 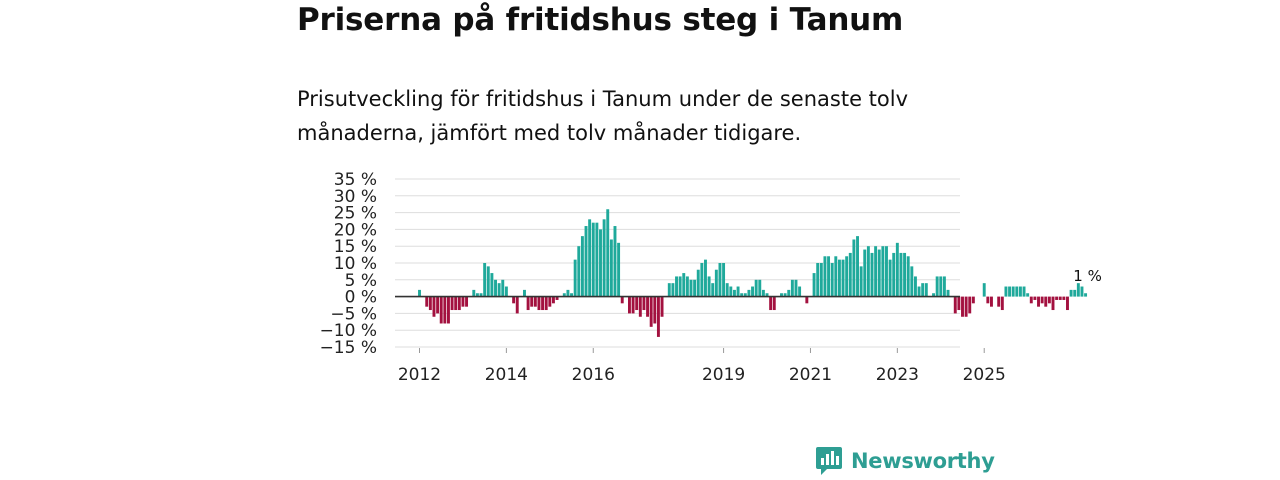 I want to click on y-tick-label: 5 %, so click(x=361, y=281).